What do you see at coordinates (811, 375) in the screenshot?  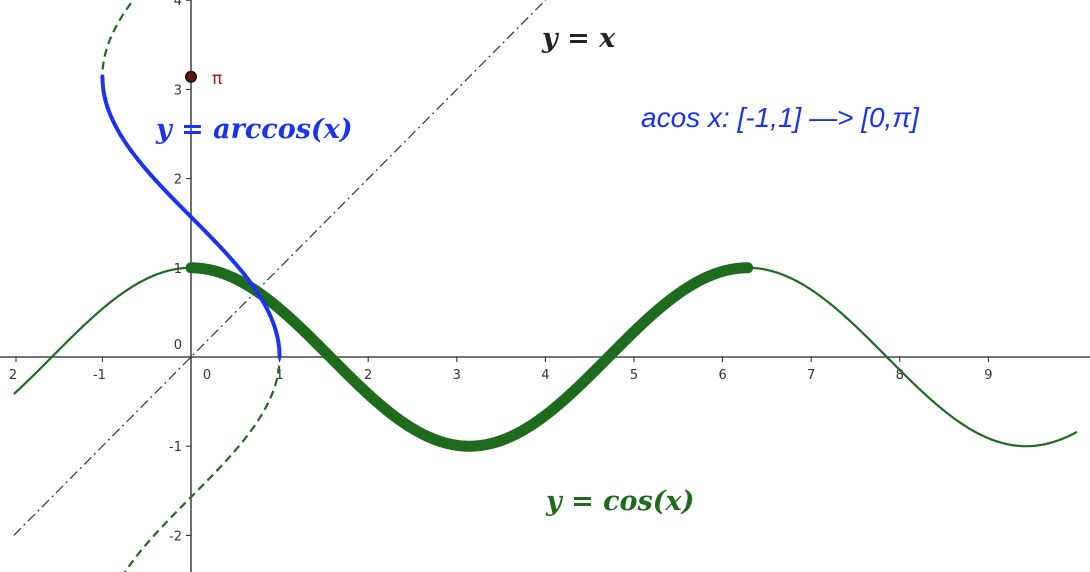 I see `x-tick-label: 7` at bounding box center [811, 375].